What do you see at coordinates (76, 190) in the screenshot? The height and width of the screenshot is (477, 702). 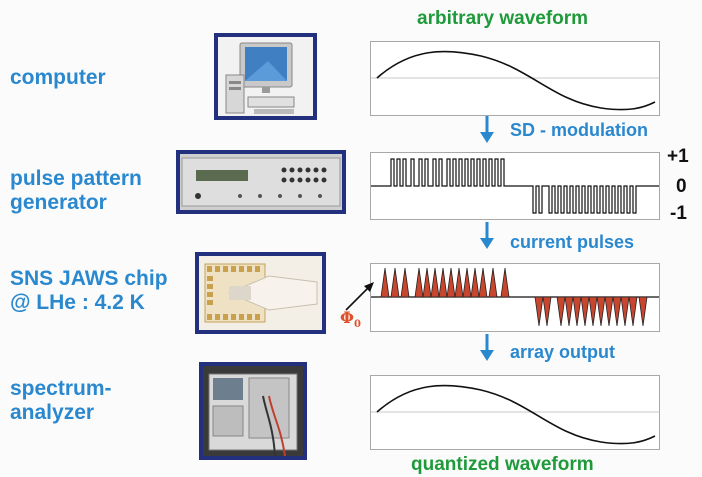 I see `label-pulse-pattern-generator: pulse pattern generator` at bounding box center [76, 190].